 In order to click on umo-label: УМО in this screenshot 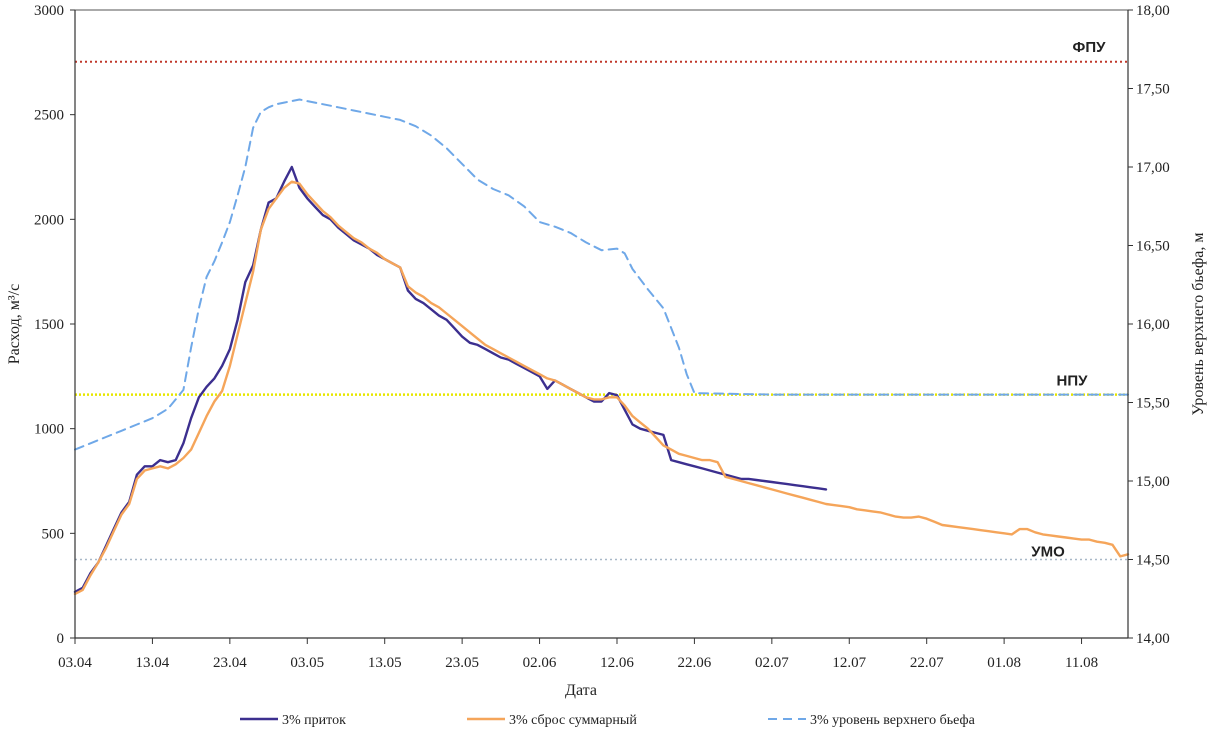, I will do `click(1048, 552)`.